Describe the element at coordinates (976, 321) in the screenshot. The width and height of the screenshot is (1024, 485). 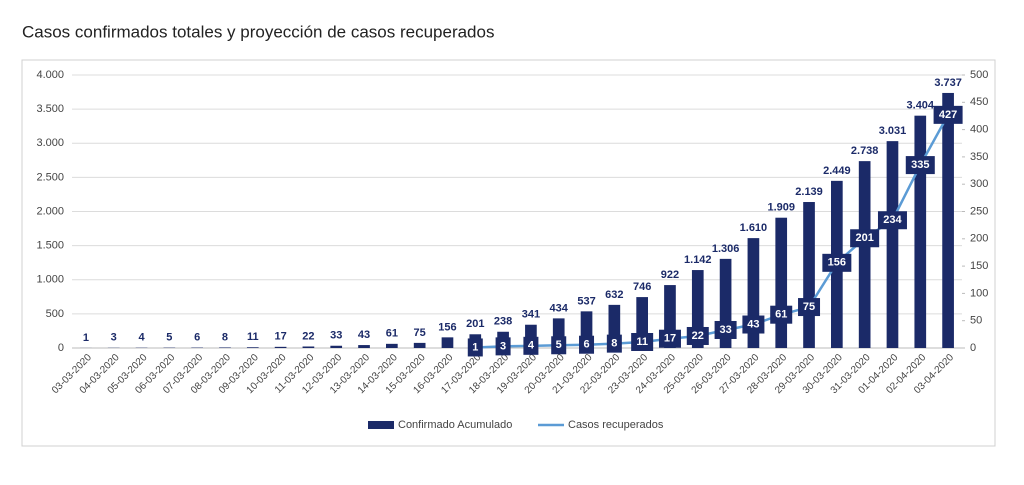
I see `y2-tick-label: 50` at that location.